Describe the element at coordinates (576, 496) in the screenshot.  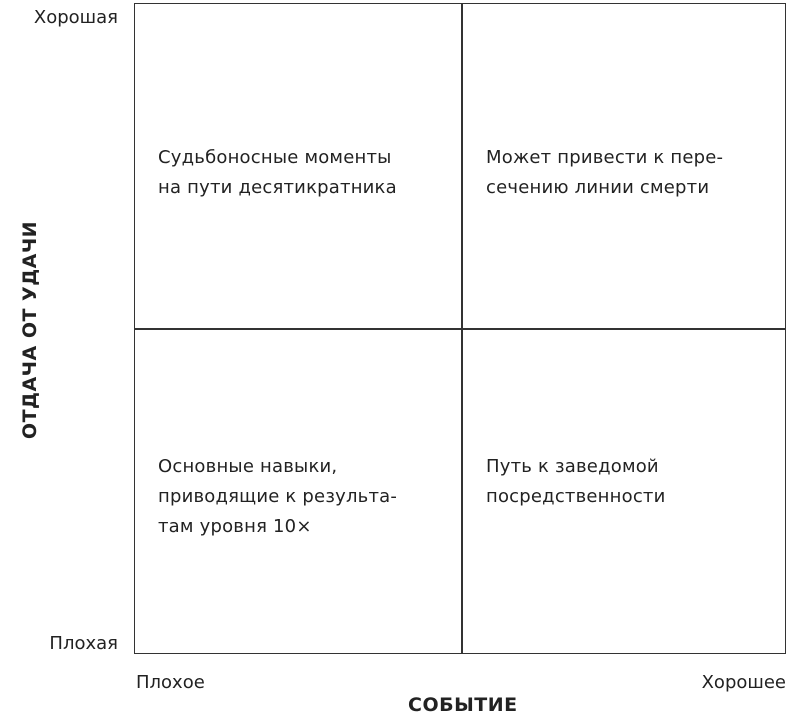
I see `quadrant-text: посредственности` at that location.